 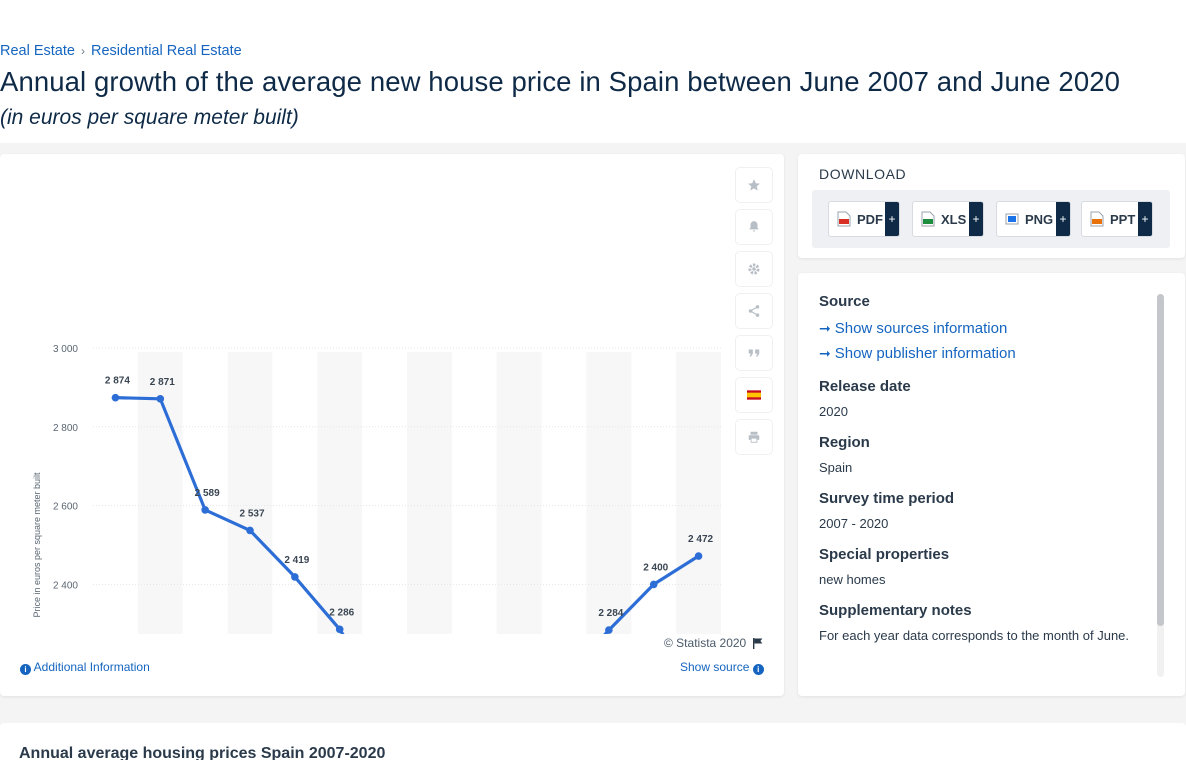 What do you see at coordinates (65, 428) in the screenshot?
I see `y-tick-label: 2 800` at bounding box center [65, 428].